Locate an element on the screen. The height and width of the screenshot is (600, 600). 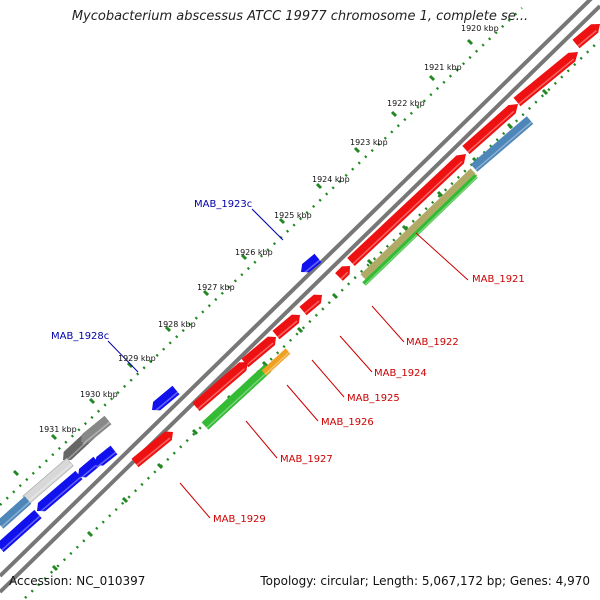
gene-mab-1924 is located at coordinates (342, 273).